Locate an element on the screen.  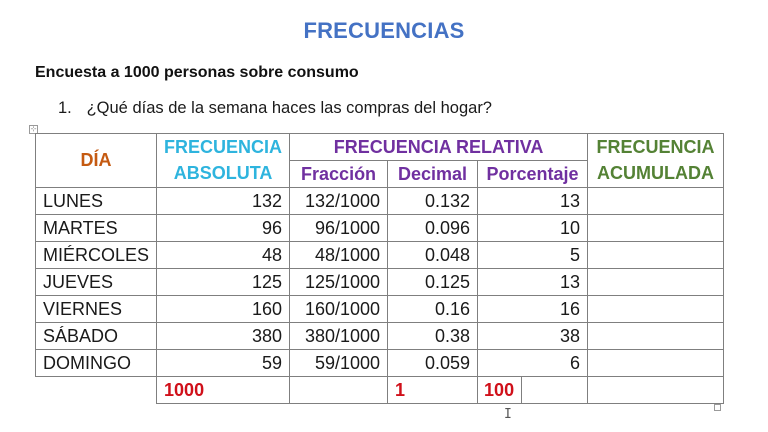
cell-dia: MIÉRCOLES is located at coordinates (96, 255).